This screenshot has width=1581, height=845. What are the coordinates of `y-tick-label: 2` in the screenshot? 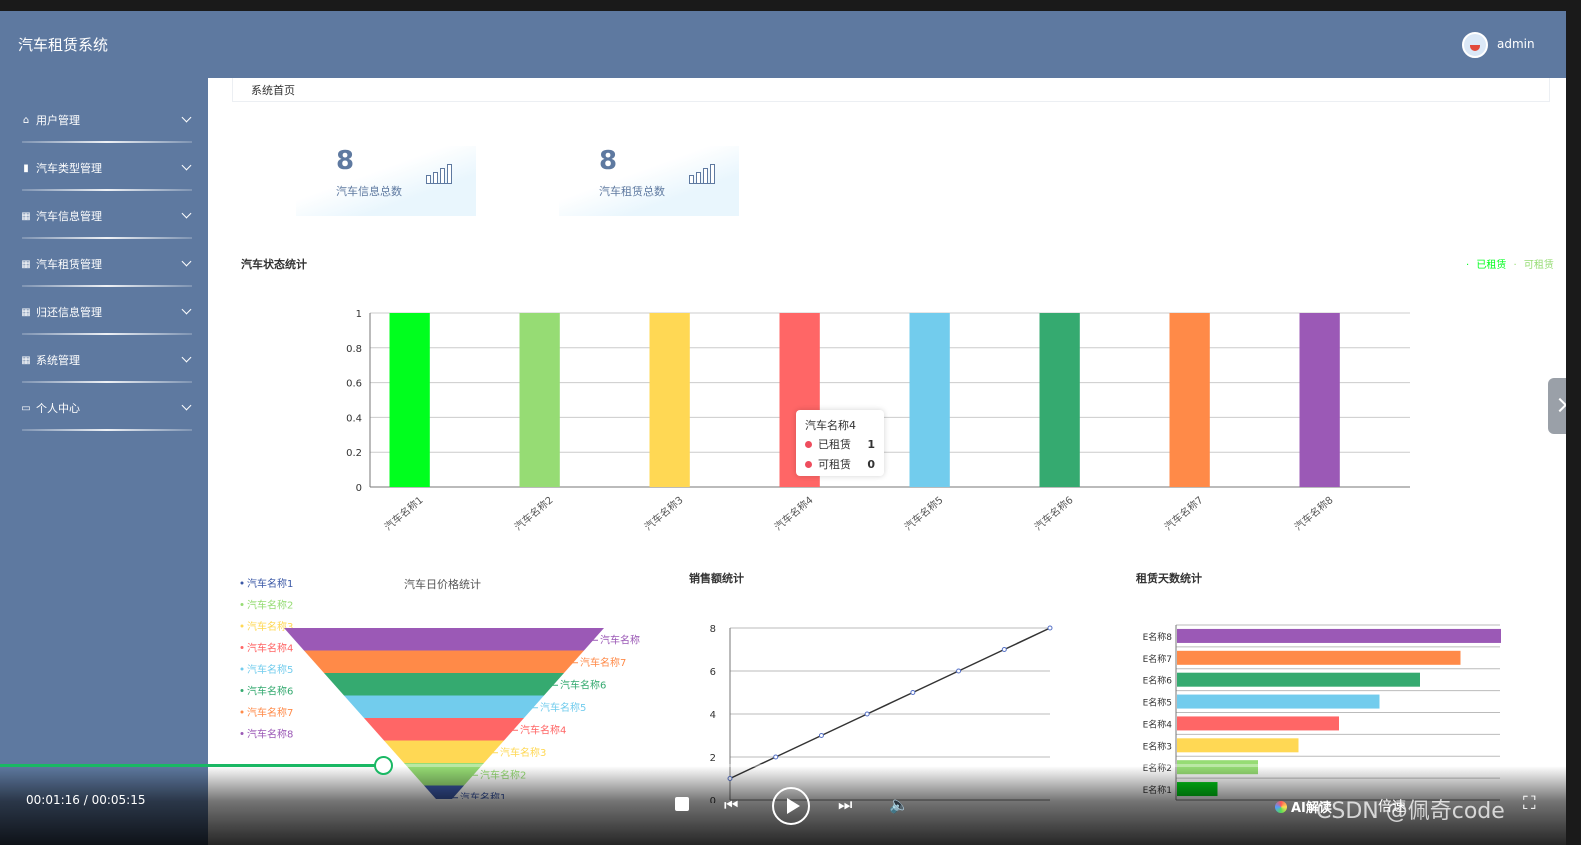 It's located at (713, 758).